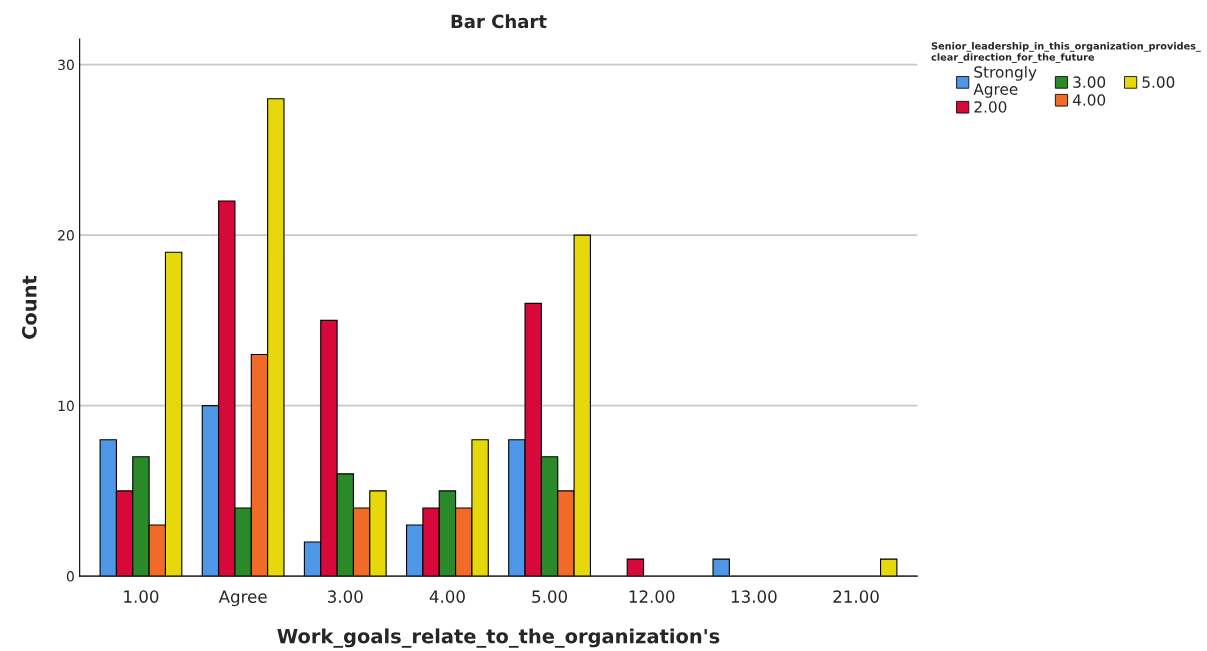 The height and width of the screenshot is (651, 1207). What do you see at coordinates (447, 596) in the screenshot?
I see `x-tick-label: 4.00` at bounding box center [447, 596].